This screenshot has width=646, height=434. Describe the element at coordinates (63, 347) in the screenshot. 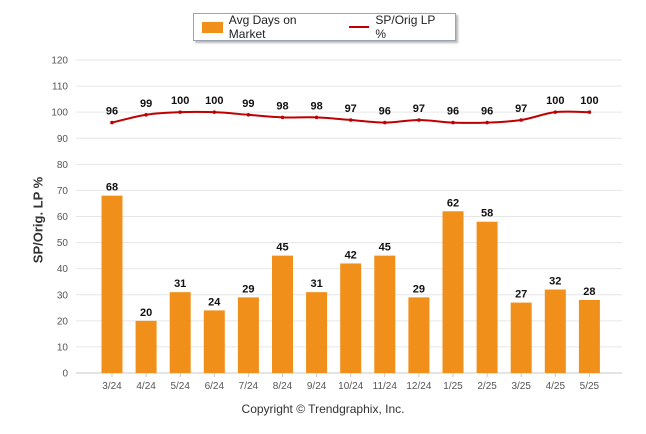

I see `y-tick-label: 10` at that location.